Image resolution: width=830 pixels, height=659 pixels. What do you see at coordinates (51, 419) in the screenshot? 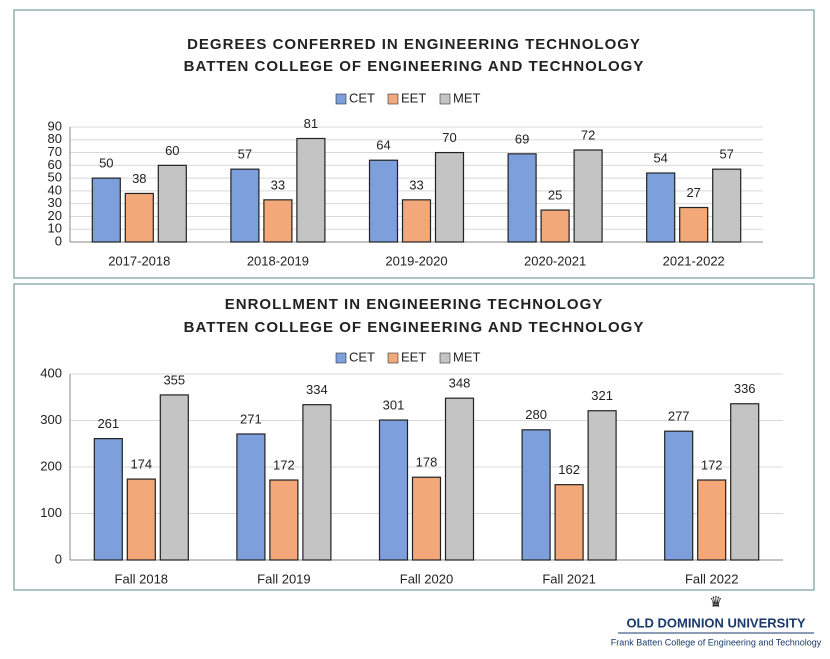
I see `y-tick-label: 300` at bounding box center [51, 419].